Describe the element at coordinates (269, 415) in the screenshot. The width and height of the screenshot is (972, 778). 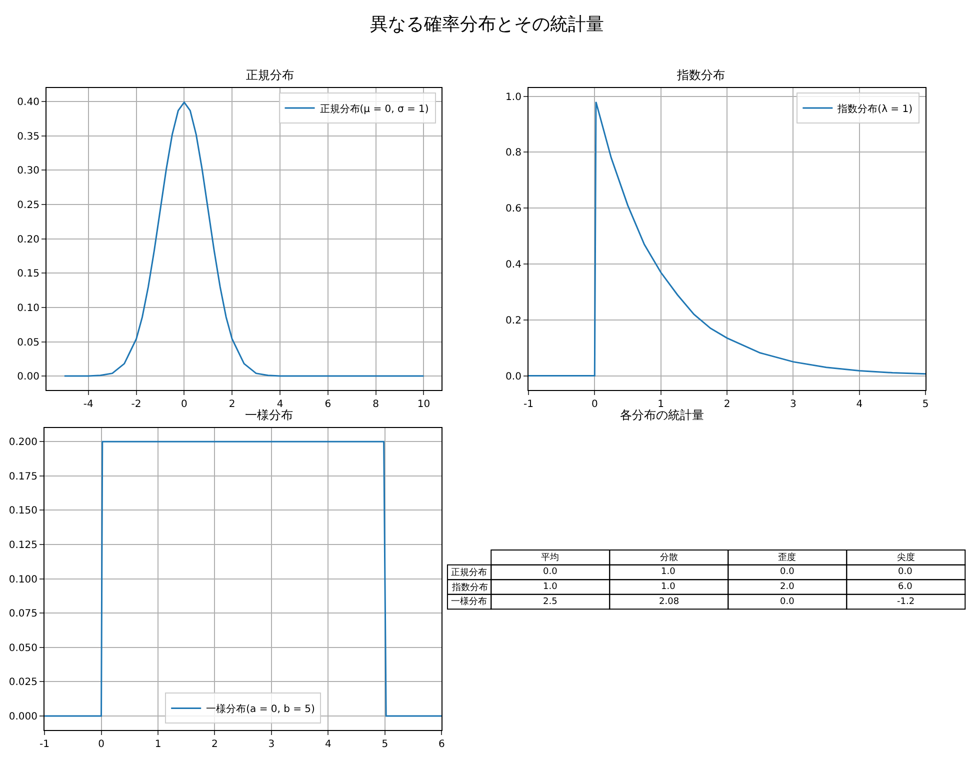
I see `chart-title: 一様分布` at that location.